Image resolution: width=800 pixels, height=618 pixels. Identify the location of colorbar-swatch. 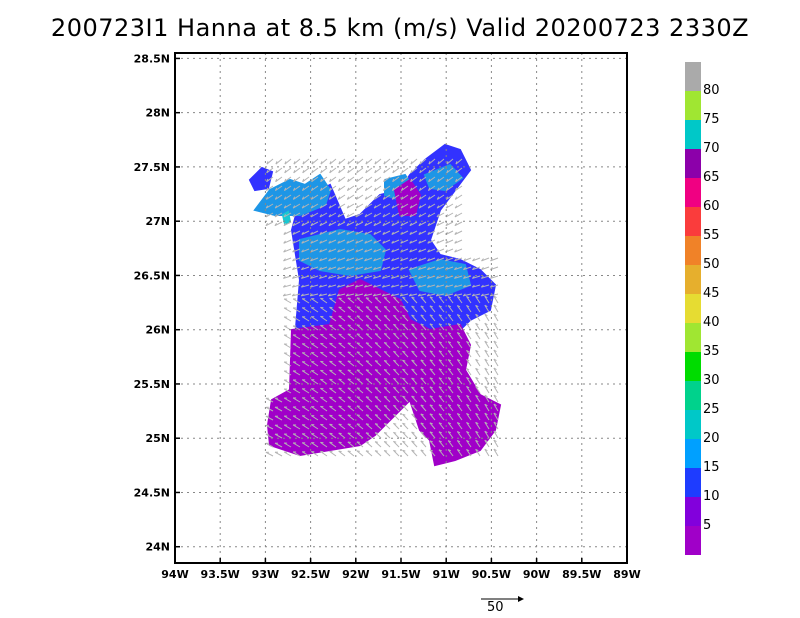
(693, 221).